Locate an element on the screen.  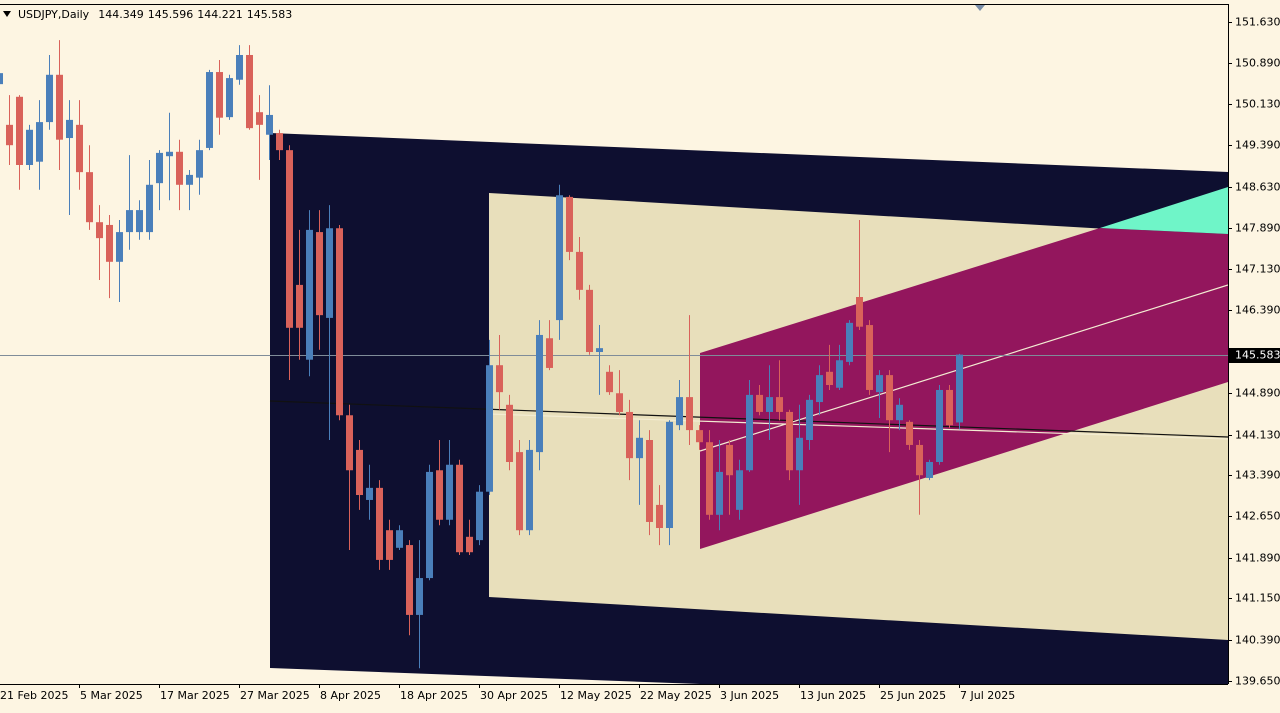
y-tick-label: 144.130 is located at coordinates (1257, 435).